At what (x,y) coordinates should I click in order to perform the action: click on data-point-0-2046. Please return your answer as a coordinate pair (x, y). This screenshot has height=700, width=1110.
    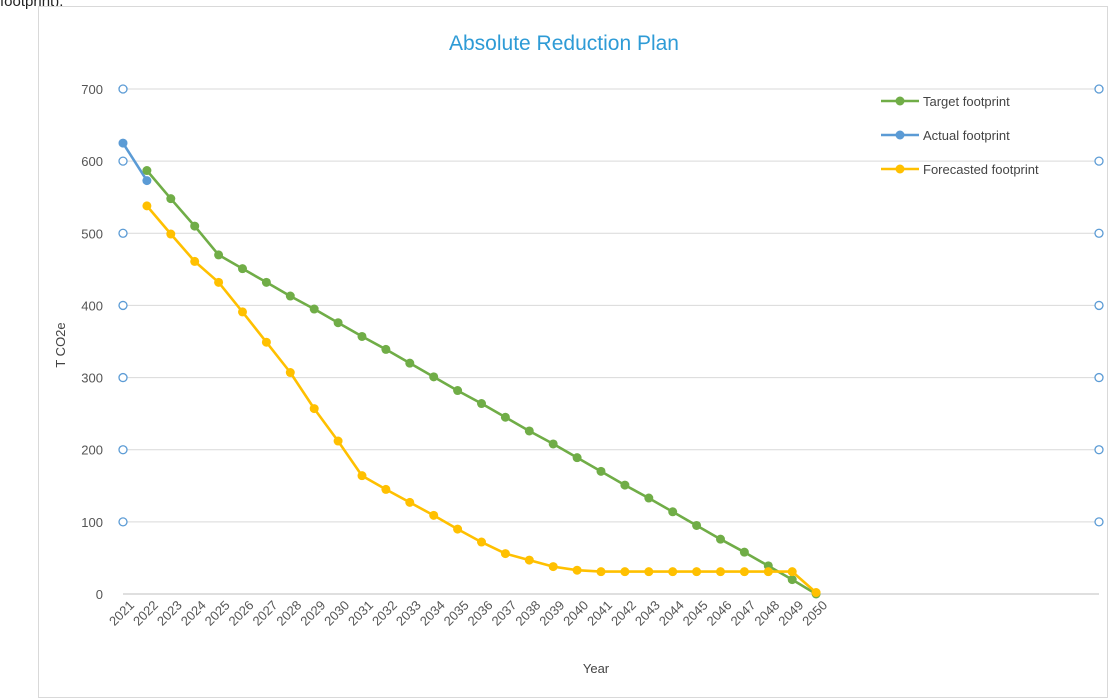
    Looking at the image, I should click on (720, 539).